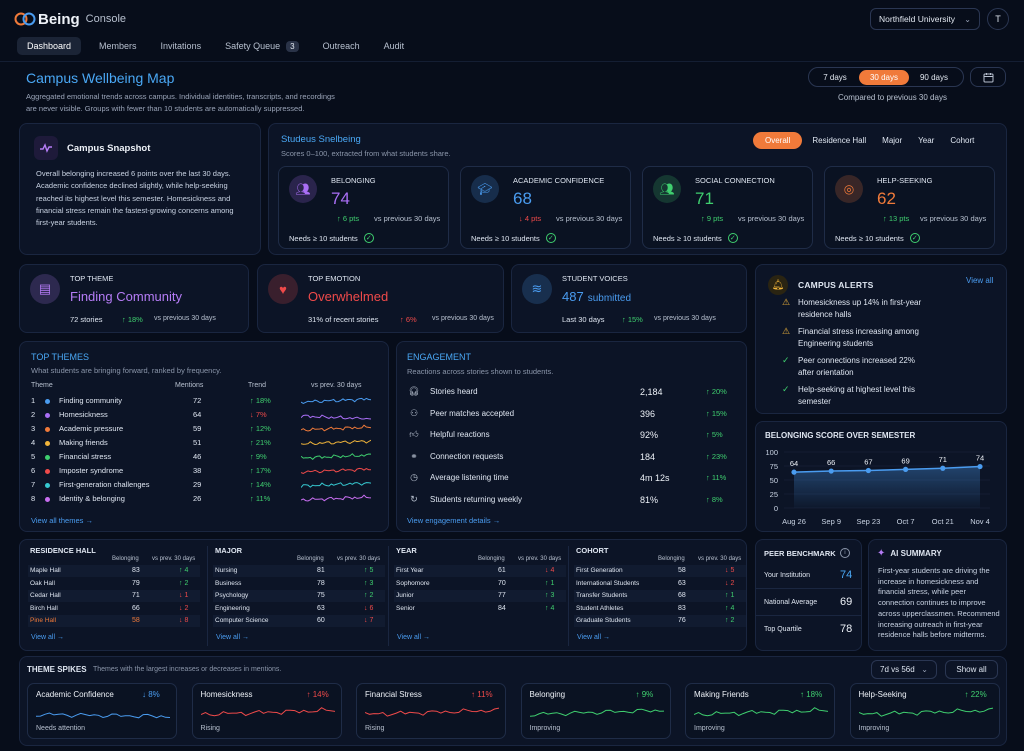  Describe the element at coordinates (660, 621) in the screenshot. I see `breakdown-row: Graduate Students 76 ↑ 2` at that location.